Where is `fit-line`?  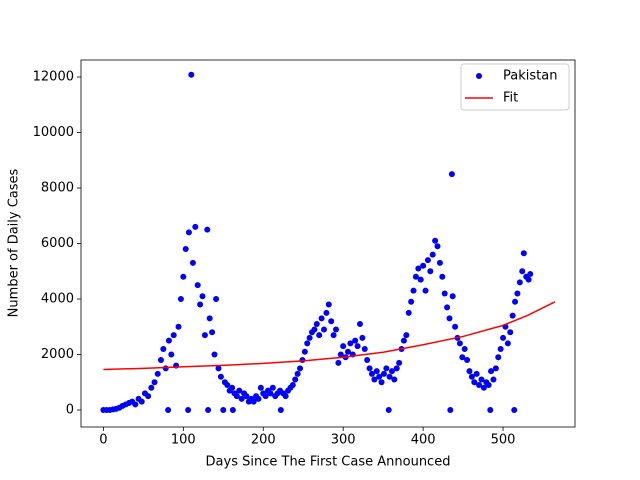 fit-line is located at coordinates (329, 336).